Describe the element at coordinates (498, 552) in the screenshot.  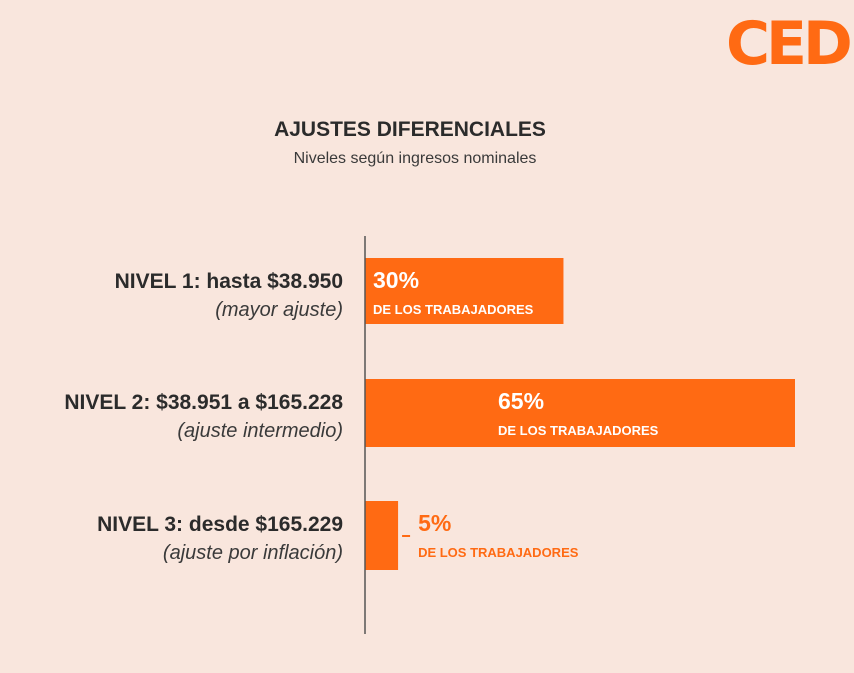
I see `value-sublabel-3: DE LOS TRABAJADORES` at that location.